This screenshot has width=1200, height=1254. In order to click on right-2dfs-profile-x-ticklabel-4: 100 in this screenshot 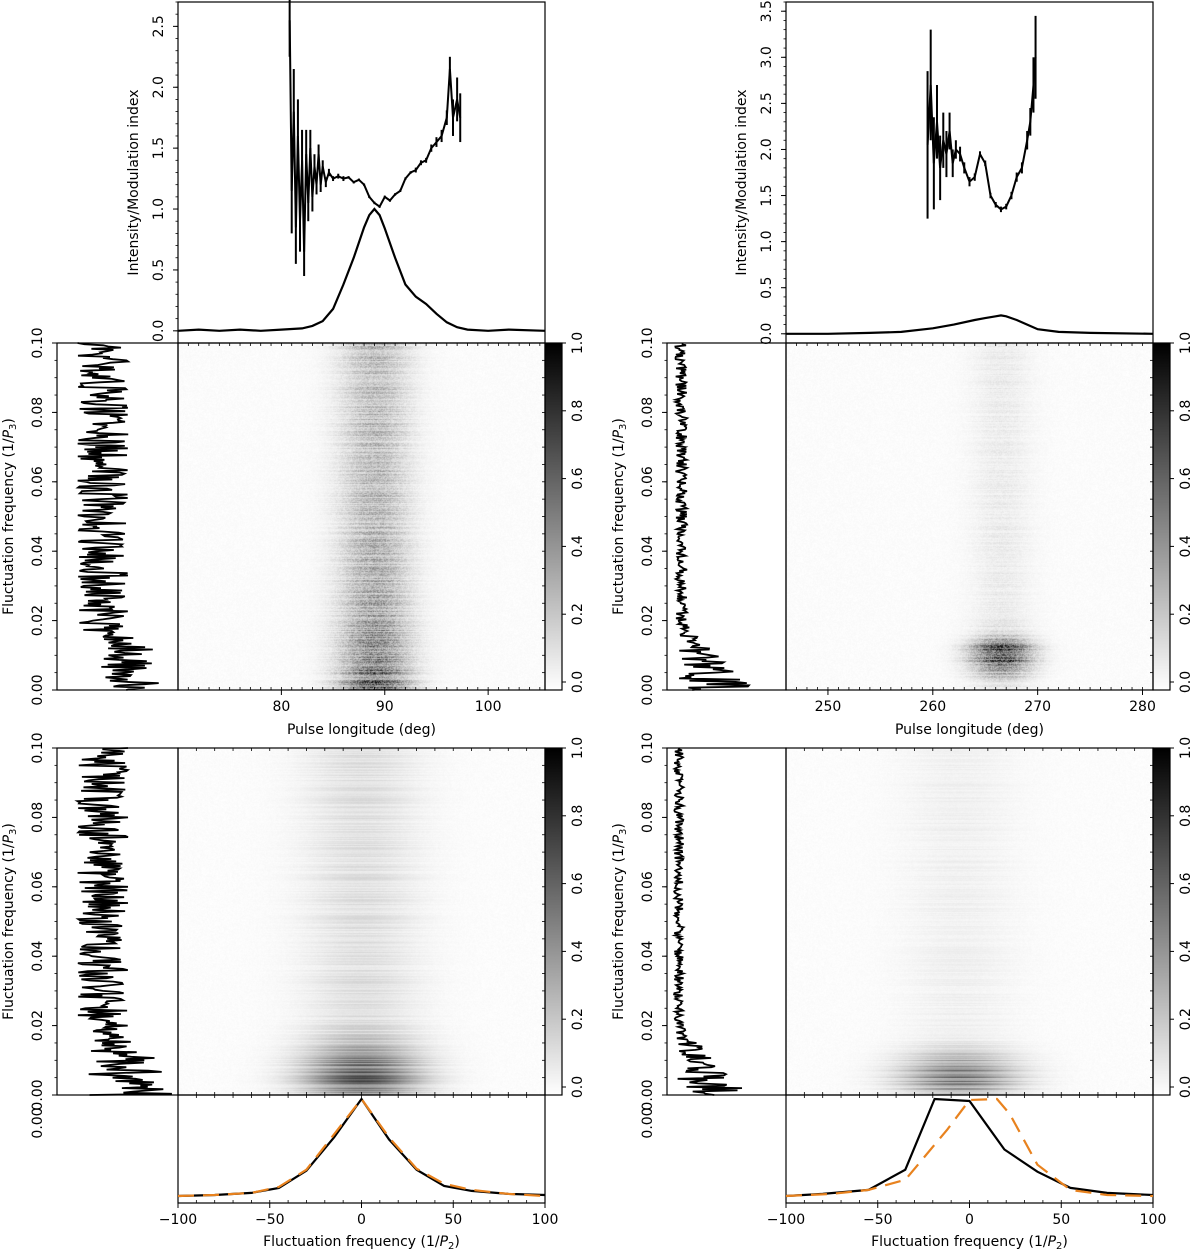, I will do `click(1153, 1220)`.